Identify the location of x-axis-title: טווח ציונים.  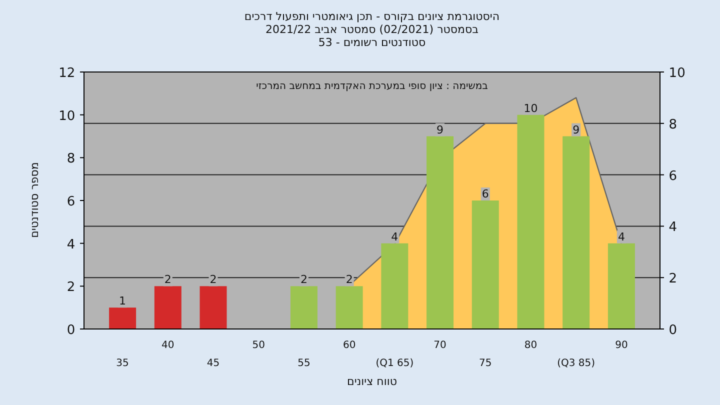
(372, 381).